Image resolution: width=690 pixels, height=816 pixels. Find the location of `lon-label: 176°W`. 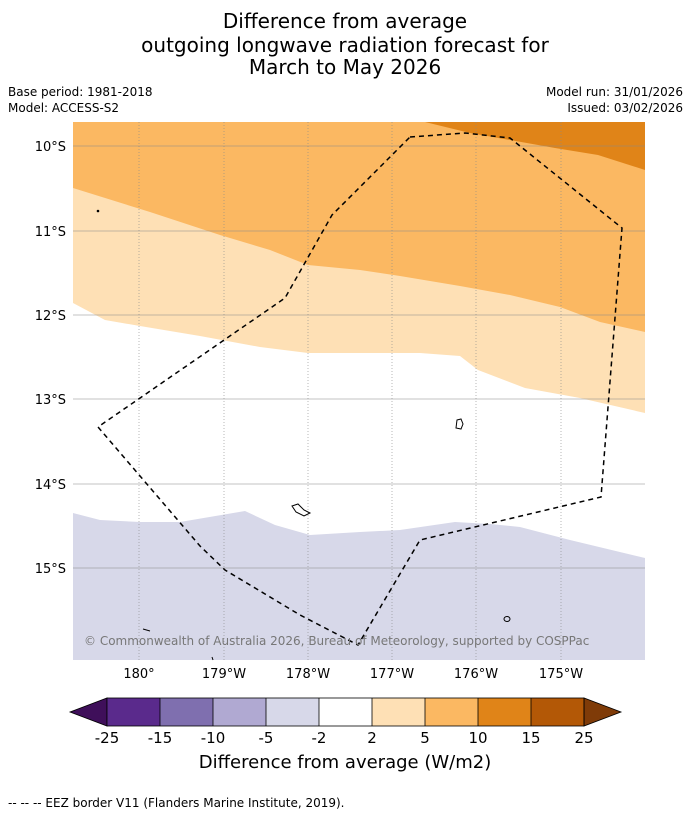

lon-label: 176°W is located at coordinates (476, 674).